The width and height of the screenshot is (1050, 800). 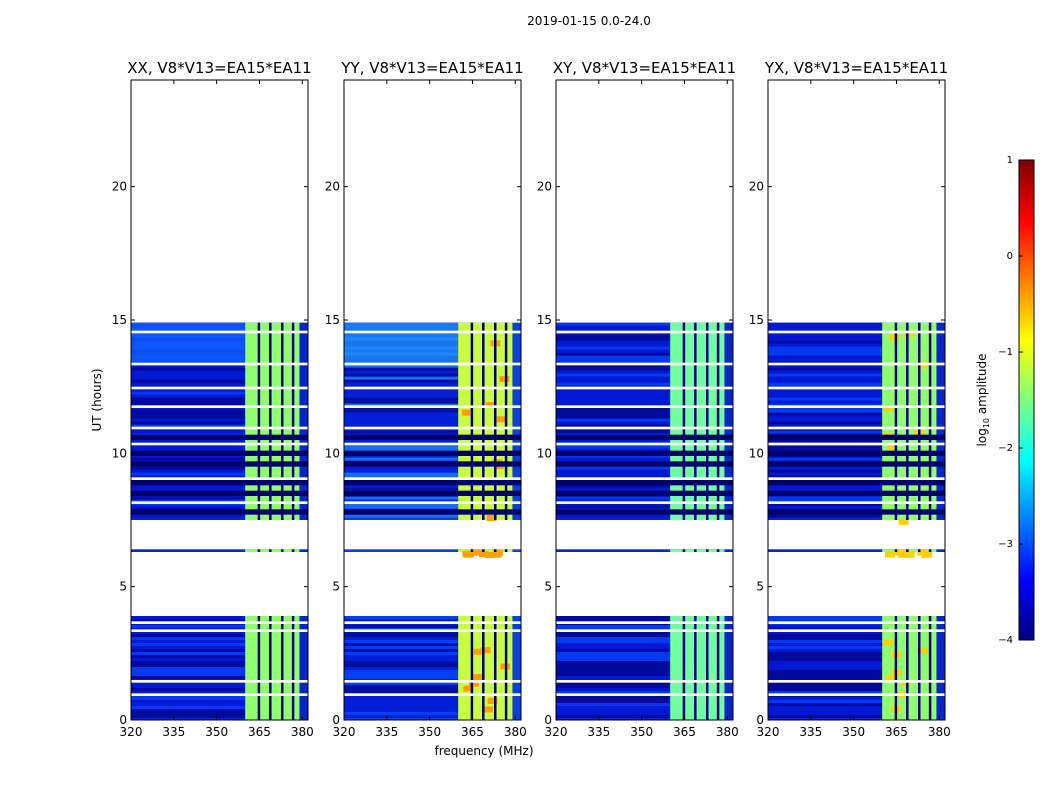 What do you see at coordinates (219, 550) in the screenshot?
I see `data-block` at bounding box center [219, 550].